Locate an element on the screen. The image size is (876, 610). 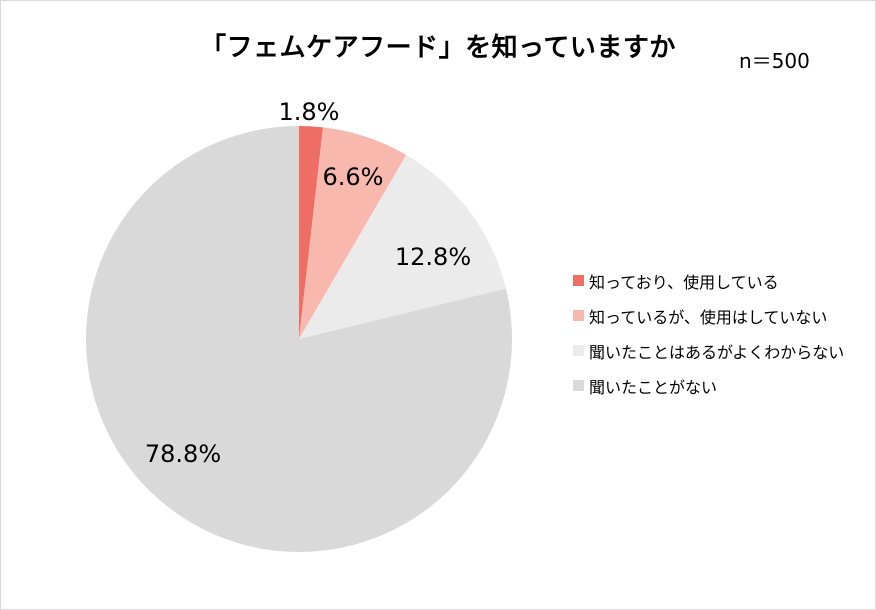
sample-size-label: n＝500 is located at coordinates (774, 61).